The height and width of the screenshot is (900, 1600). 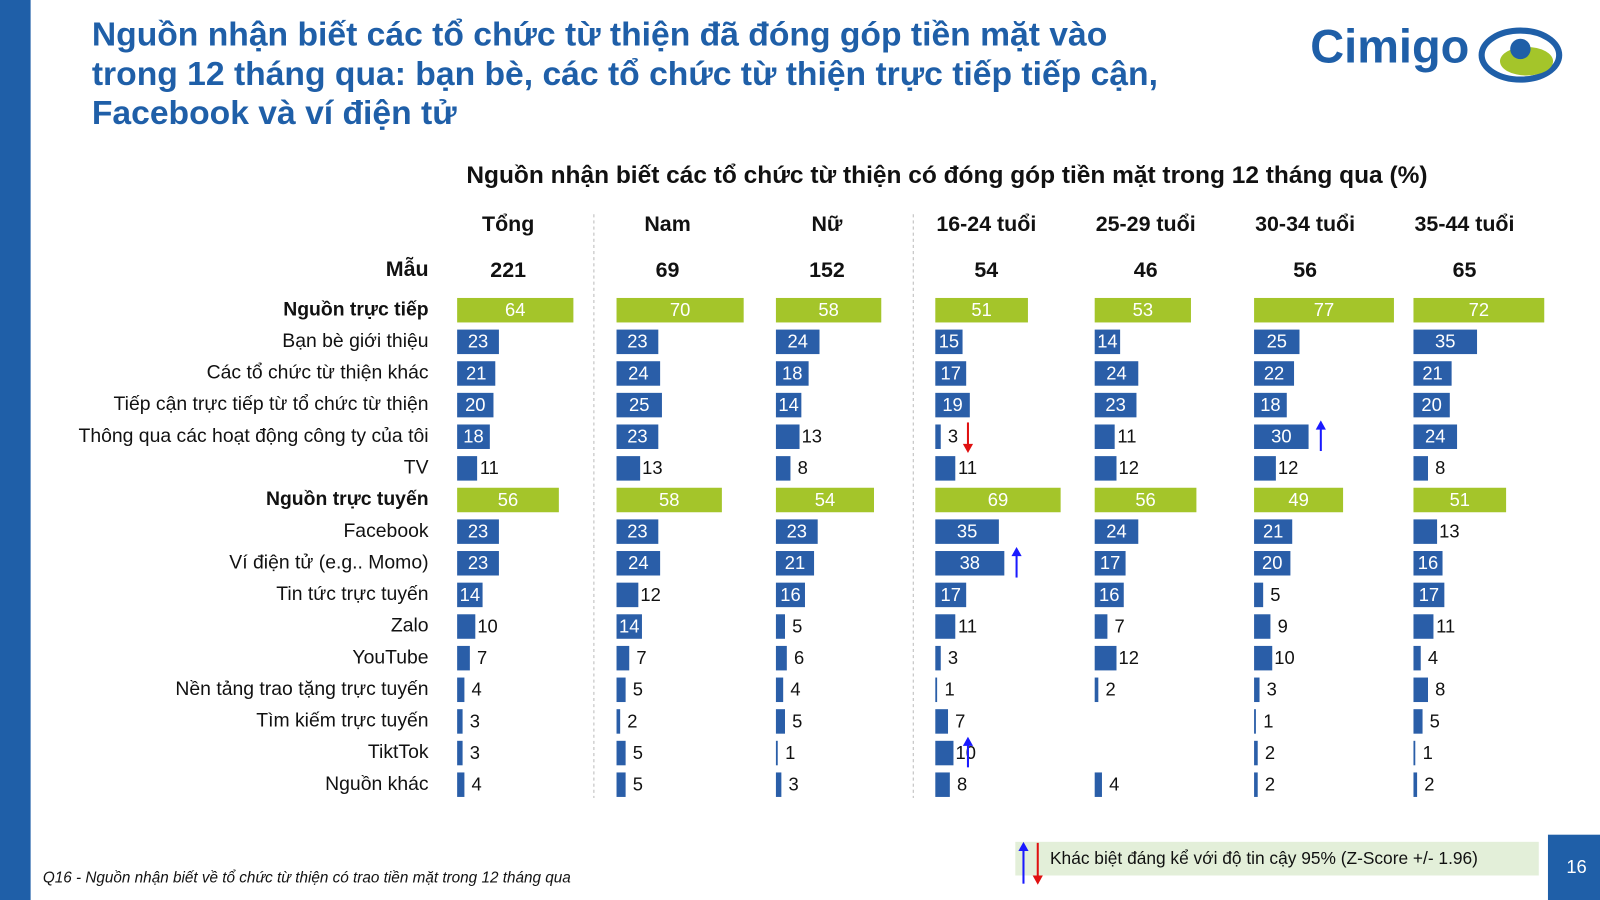 What do you see at coordinates (328, 562) in the screenshot?
I see `row-label: Ví điện tử (e.g.. Momo)` at bounding box center [328, 562].